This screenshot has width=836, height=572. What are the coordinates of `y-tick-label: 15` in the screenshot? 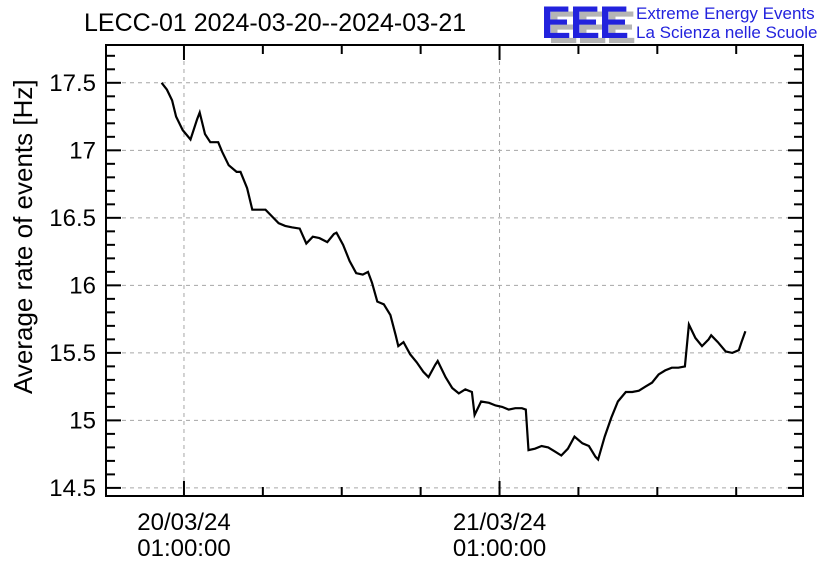 It's located at (82, 420).